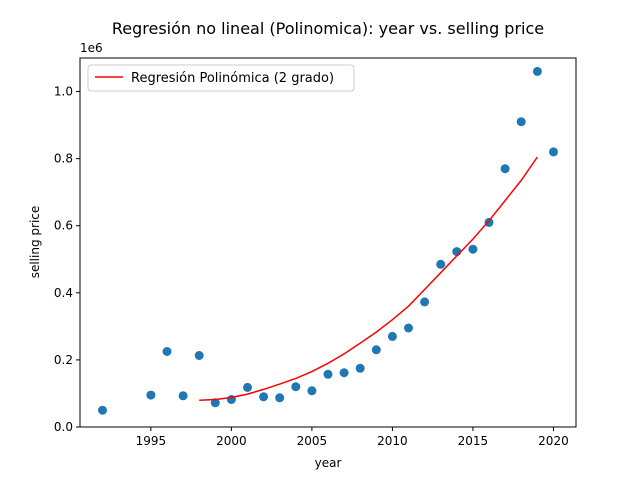 This screenshot has height=484, width=640. What do you see at coordinates (63, 226) in the screenshot?
I see `y-tick-label: 0.6` at bounding box center [63, 226].